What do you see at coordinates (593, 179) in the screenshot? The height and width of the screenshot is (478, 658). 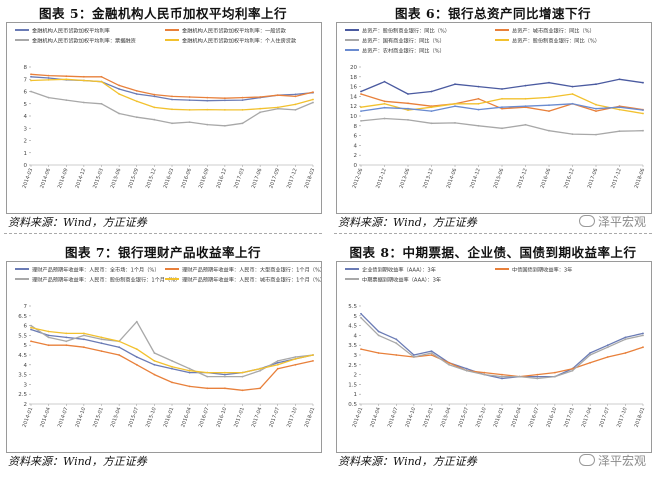 I see `x-tick-label: 2017-06` at bounding box center [593, 179].